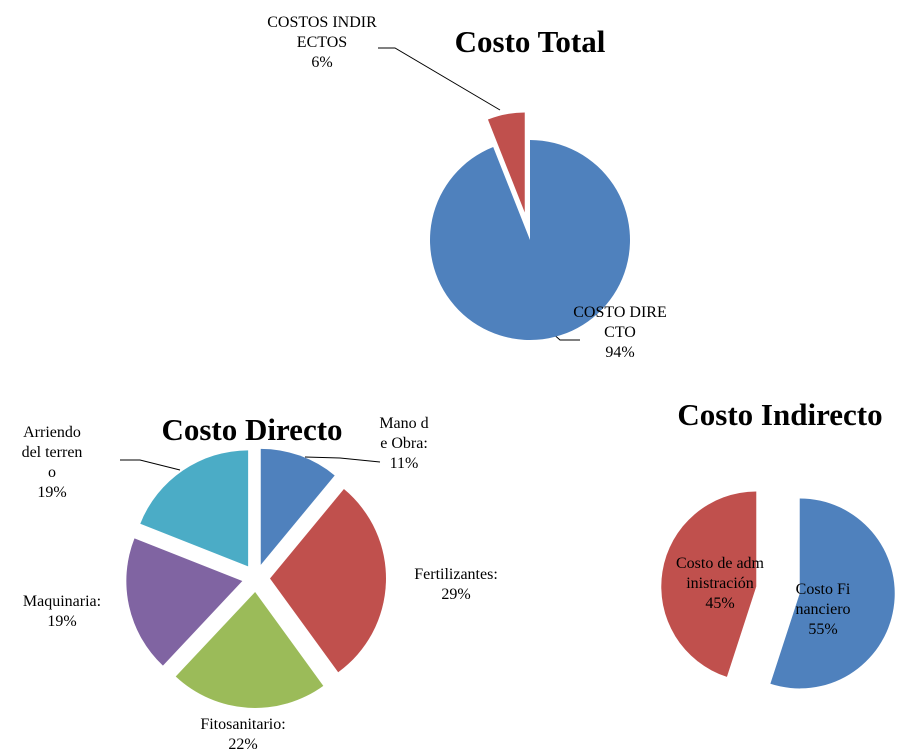 The width and height of the screenshot is (903, 755). Describe the element at coordinates (530, 41) in the screenshot. I see `chart-title: Costo Total` at that location.